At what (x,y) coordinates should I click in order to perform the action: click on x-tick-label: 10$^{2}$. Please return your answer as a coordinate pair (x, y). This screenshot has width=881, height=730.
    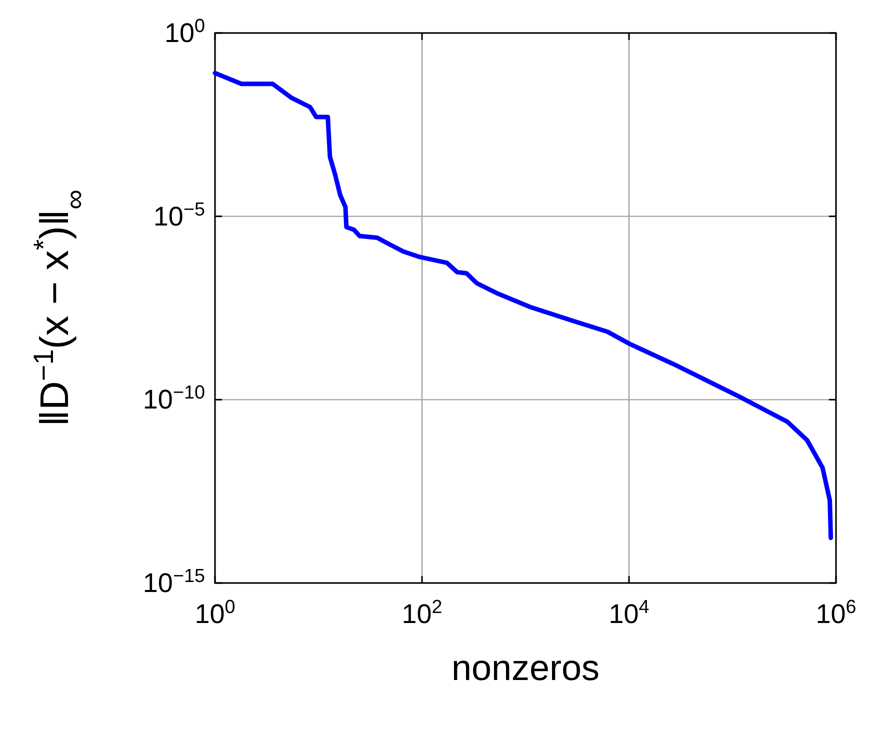
    Looking at the image, I should click on (422, 612).